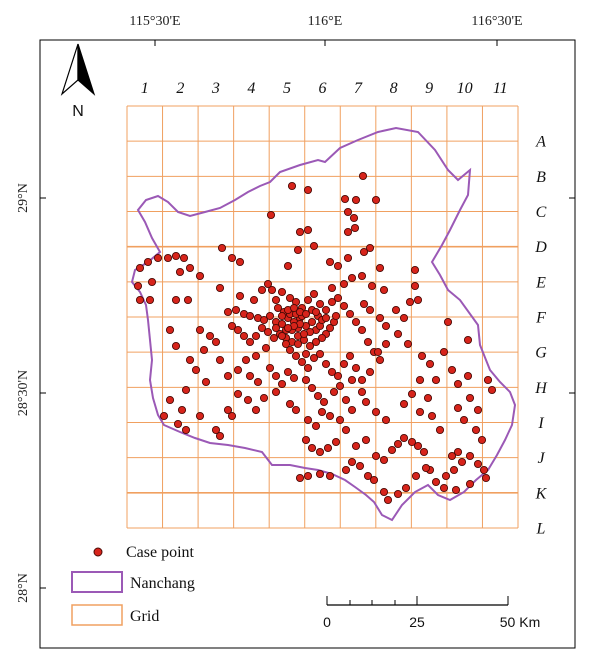 This screenshot has width=600, height=662. What do you see at coordinates (78, 111) in the screenshot?
I see `north-label: N` at bounding box center [78, 111].